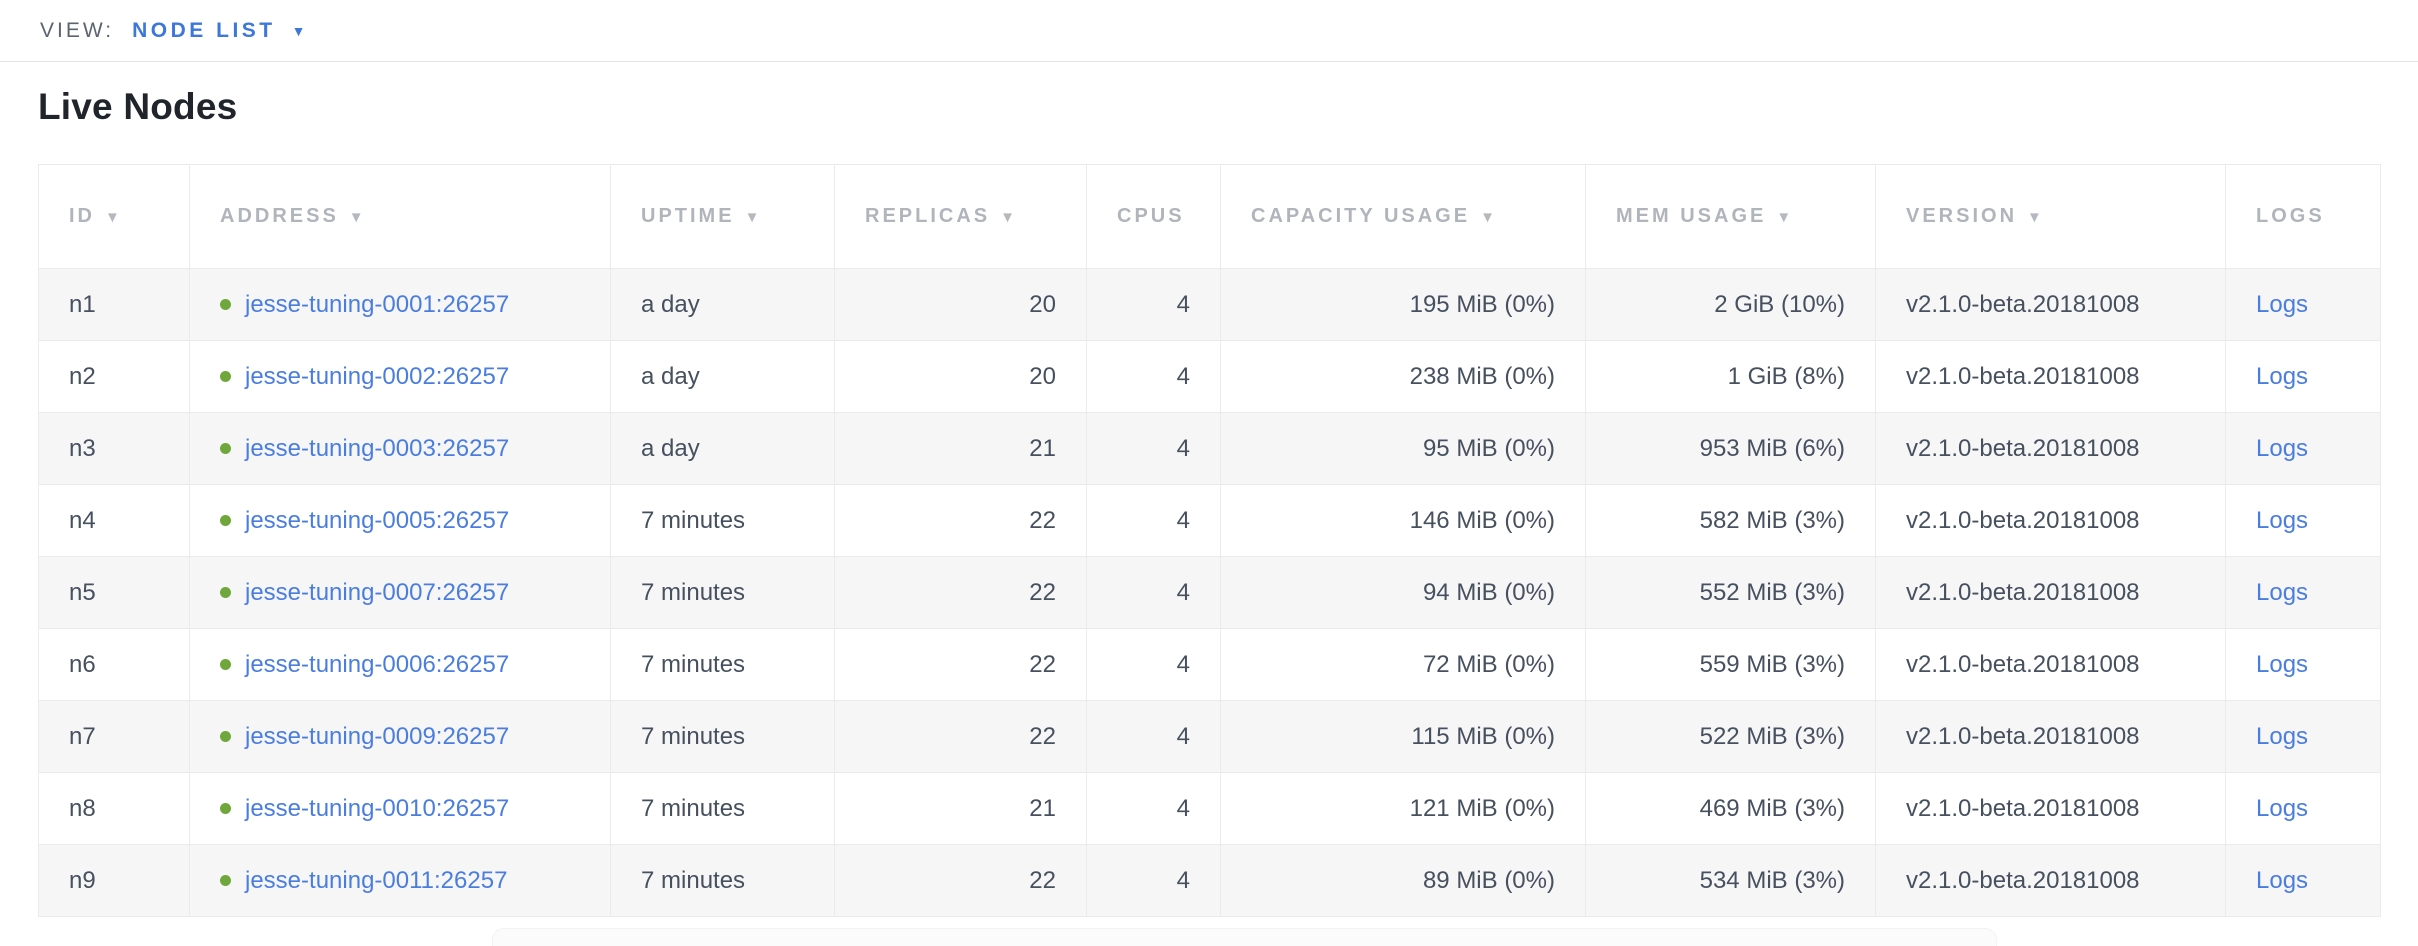 This screenshot has width=2418, height=946. Describe the element at coordinates (1730, 448) in the screenshot. I see `cell-mem: 953 MiB (6%)` at that location.